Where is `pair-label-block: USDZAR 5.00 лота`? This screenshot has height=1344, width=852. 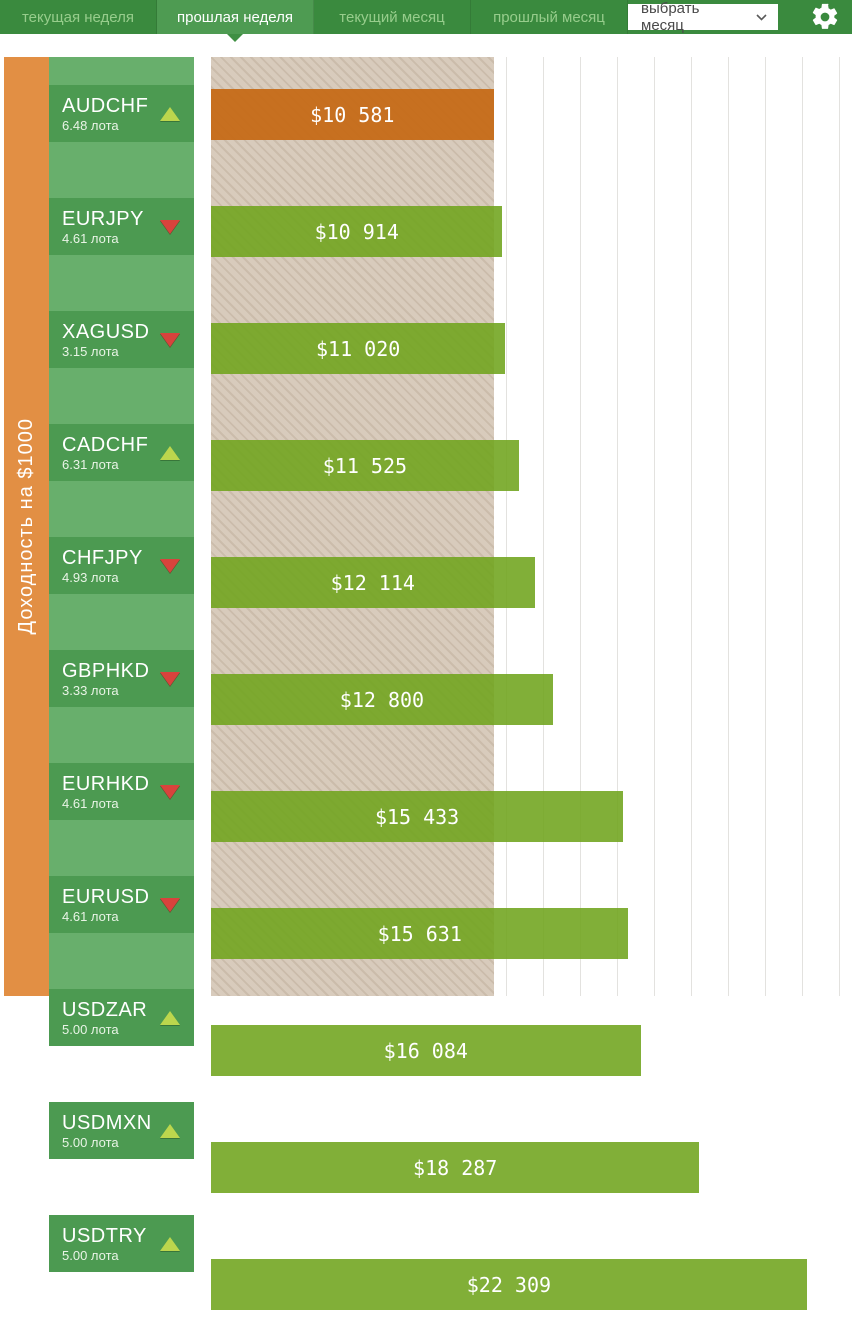
pair-label-block: USDZAR 5.00 лота is located at coordinates (121, 1017).